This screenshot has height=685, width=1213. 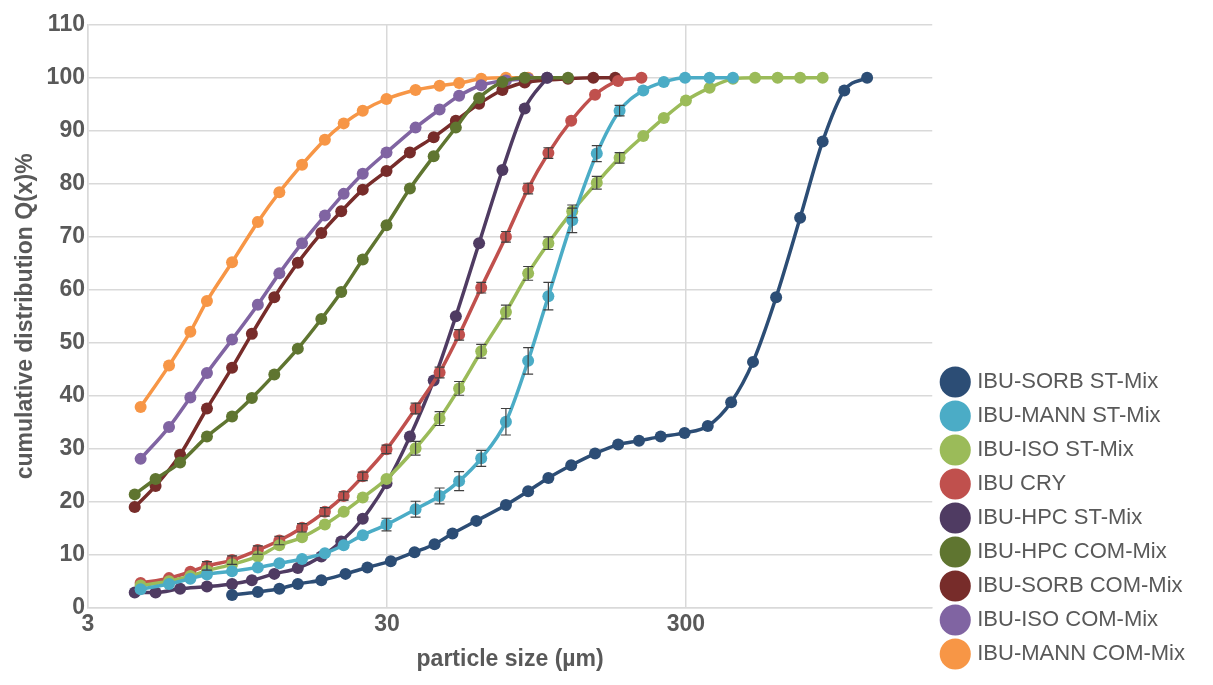 I want to click on legend-label: IBU-SORB COM-Mix, so click(x=1080, y=585).